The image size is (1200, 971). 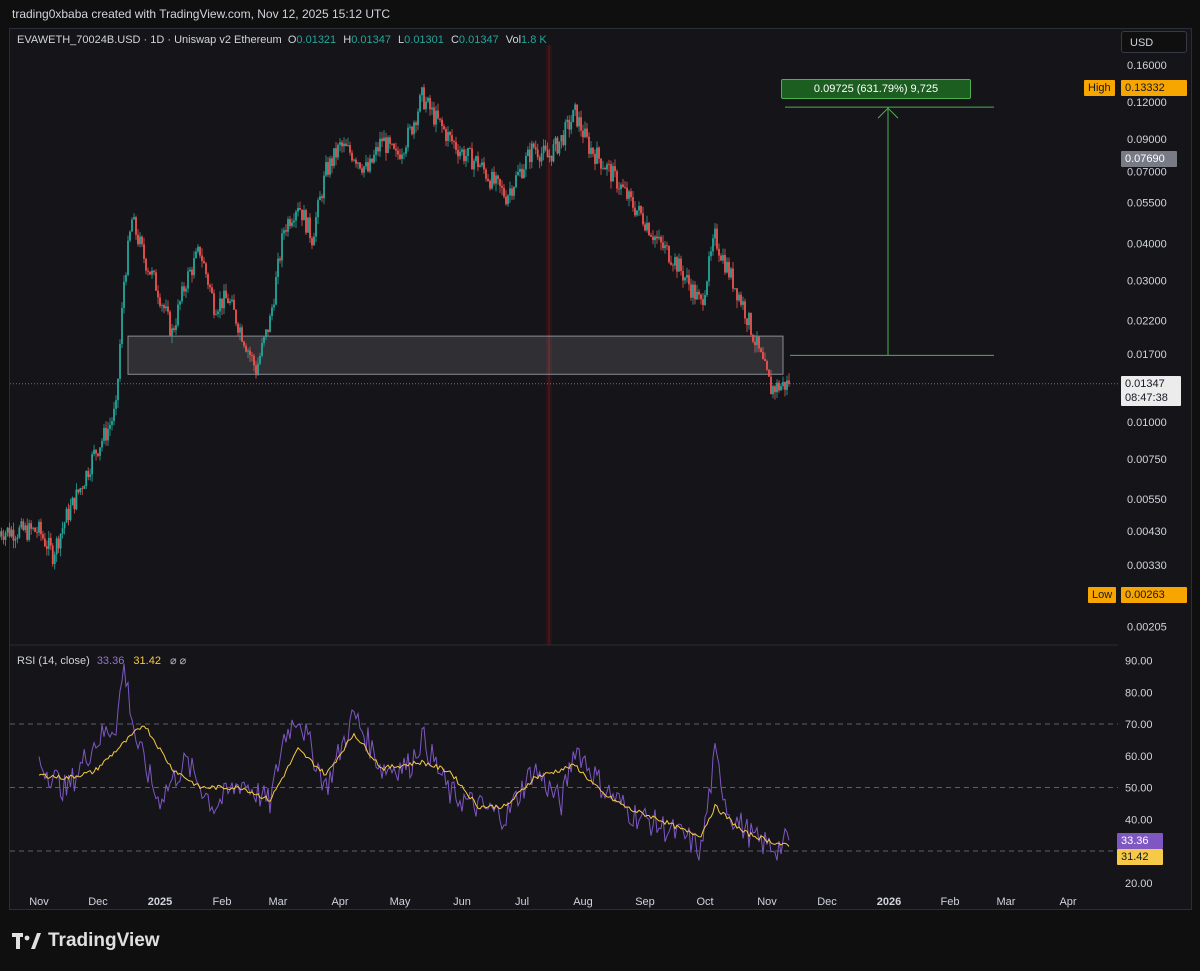 I want to click on rsi-axis-label: 40.00, so click(x=1139, y=820).